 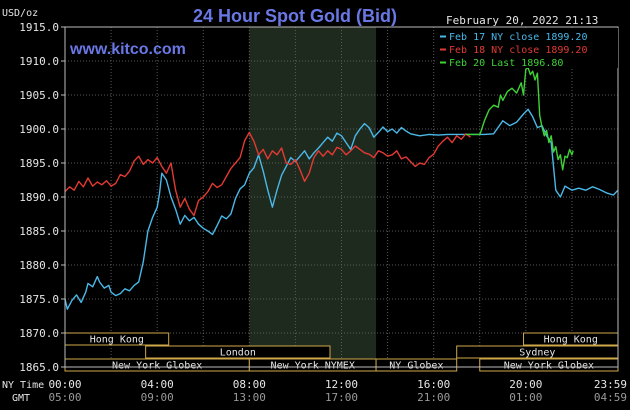 What do you see at coordinates (433, 384) in the screenshot?
I see `x-tick-label-ny: 16:00` at bounding box center [433, 384].